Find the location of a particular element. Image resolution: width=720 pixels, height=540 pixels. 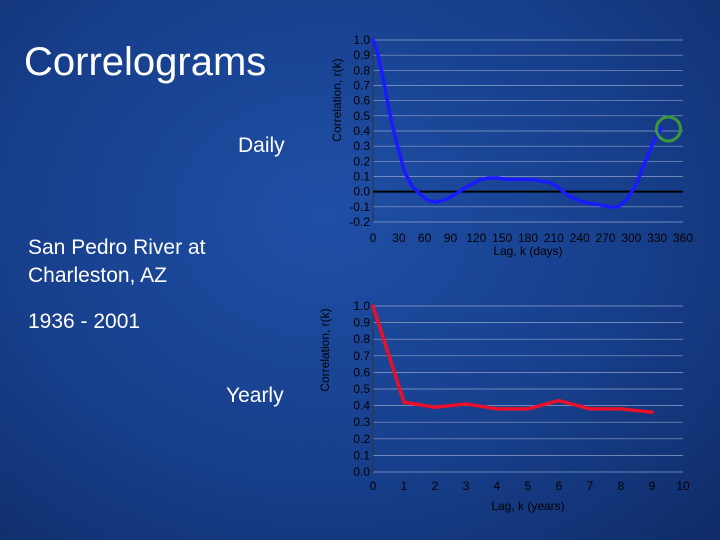

yearly-y-tick-label: 0.7 is located at coordinates (361, 356).